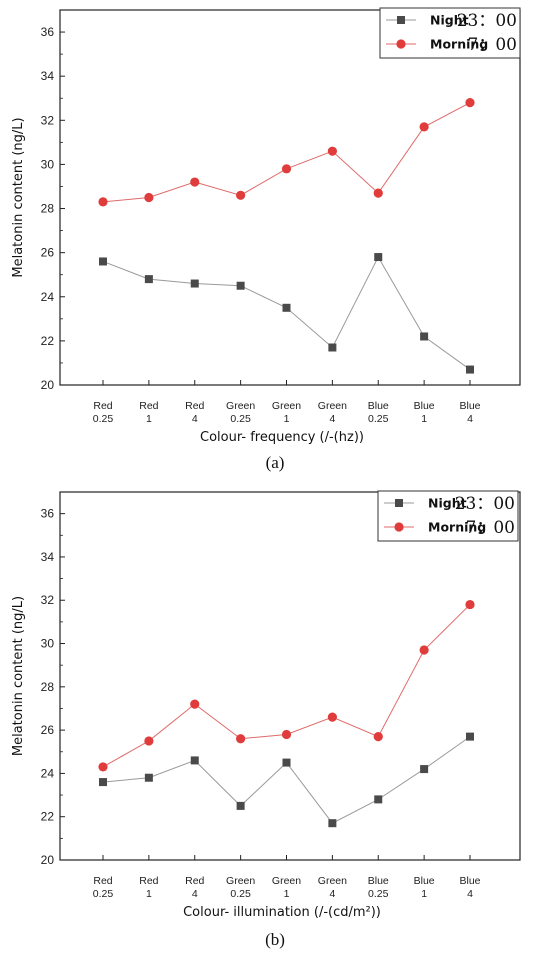  What do you see at coordinates (487, 21) in the screenshot?
I see `legend-time-night: 23：00` at bounding box center [487, 21].